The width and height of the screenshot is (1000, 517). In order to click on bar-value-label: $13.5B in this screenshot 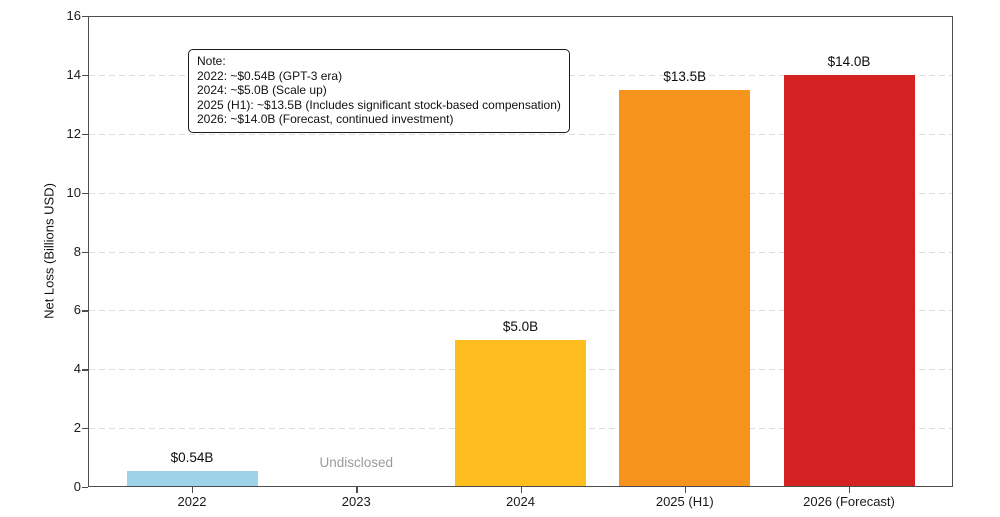, I will do `click(685, 76)`.